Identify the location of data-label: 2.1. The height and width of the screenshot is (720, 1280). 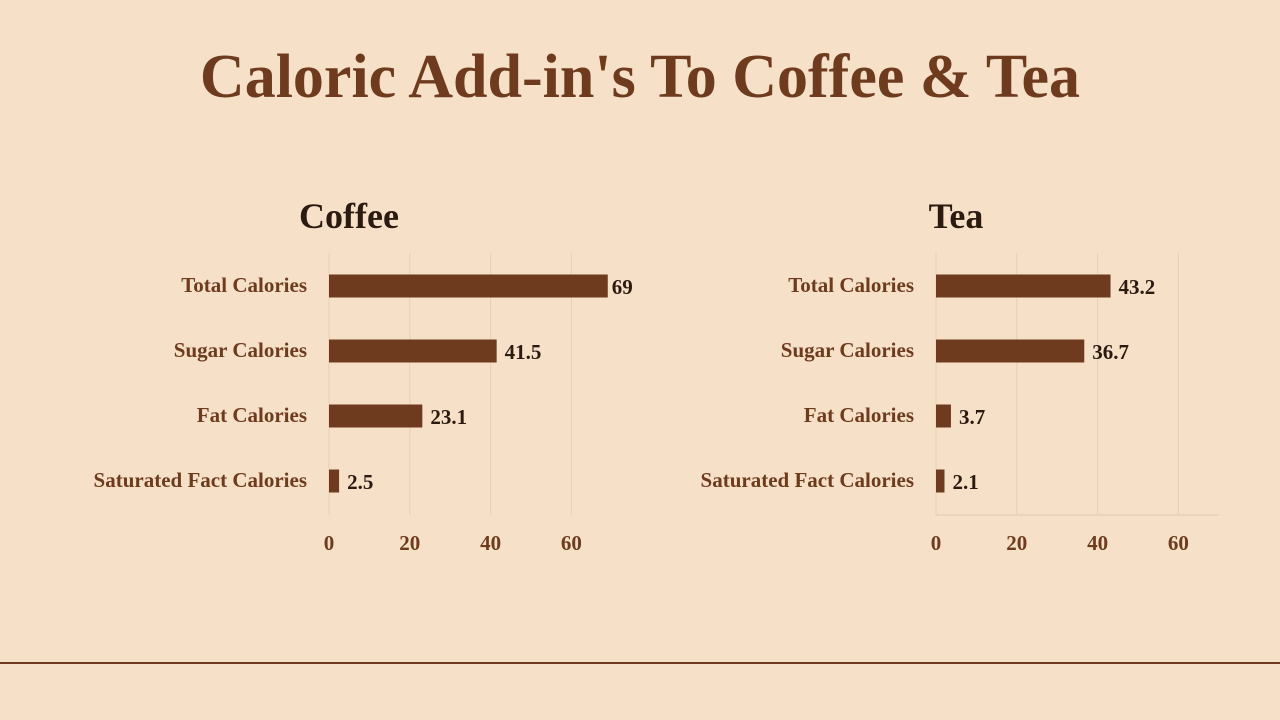
(965, 482).